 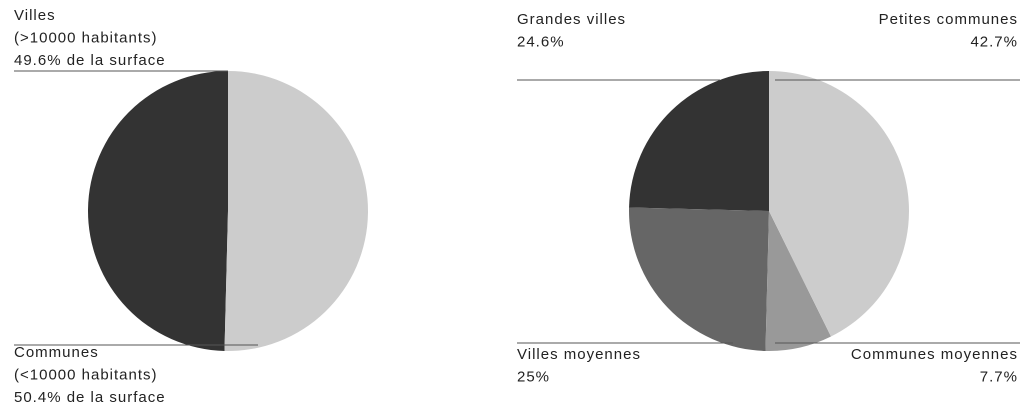 I want to click on slice-label: 42.7%, so click(x=994, y=42).